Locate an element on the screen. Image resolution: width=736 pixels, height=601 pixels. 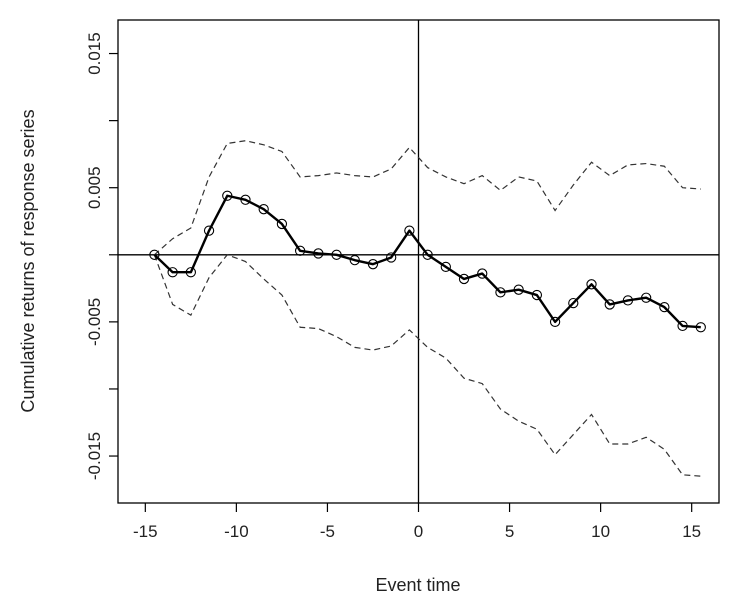
x-tick-label: 0 is located at coordinates (418, 531).